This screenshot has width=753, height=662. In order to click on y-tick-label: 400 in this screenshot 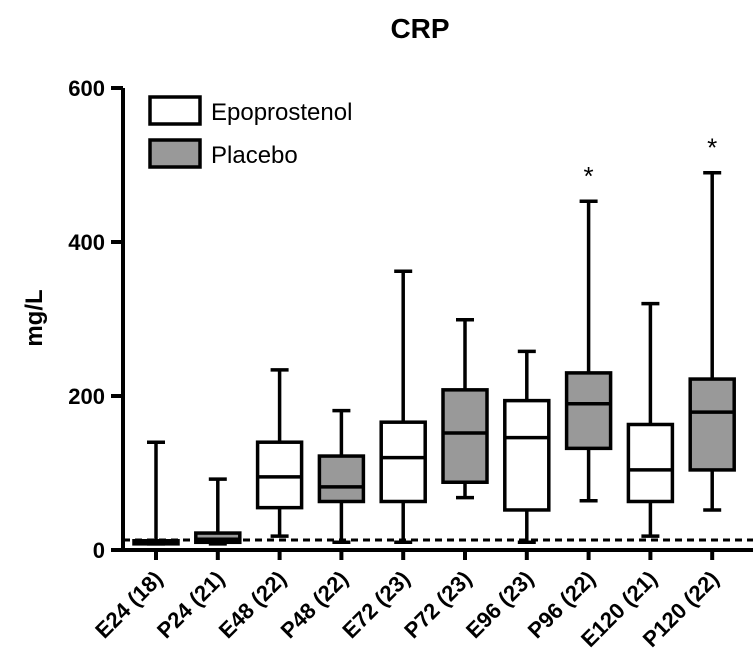, I will do `click(86, 242)`.